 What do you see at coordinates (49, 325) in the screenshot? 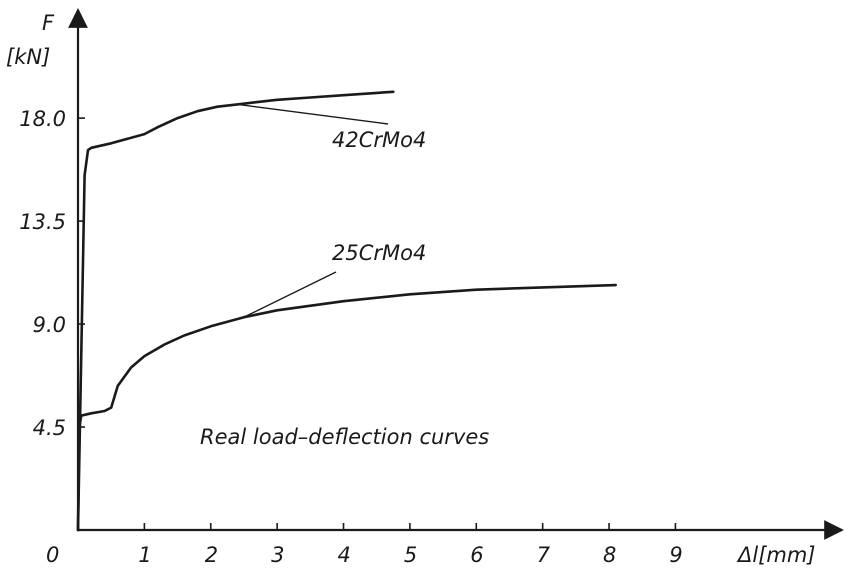
I see `y-tick-label: 9.0` at bounding box center [49, 325].